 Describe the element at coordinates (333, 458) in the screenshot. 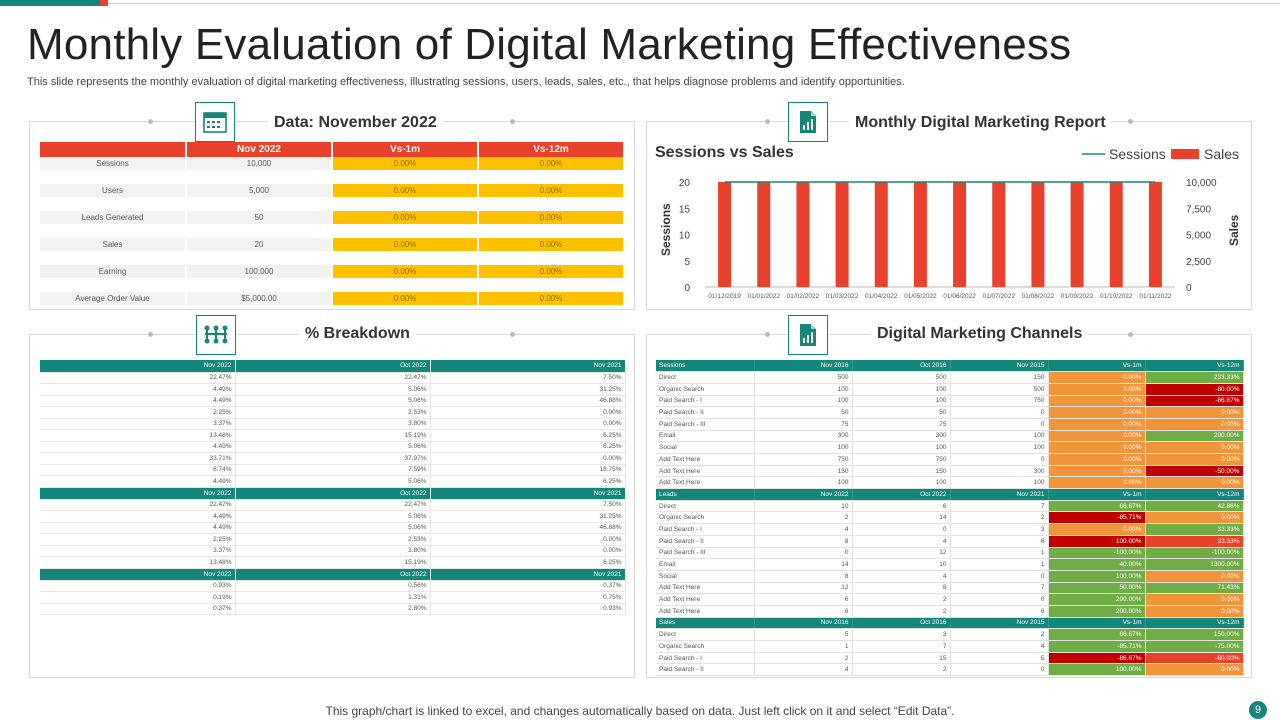

I see `table-row: 33.71% 37.97% 0.00%` at that location.